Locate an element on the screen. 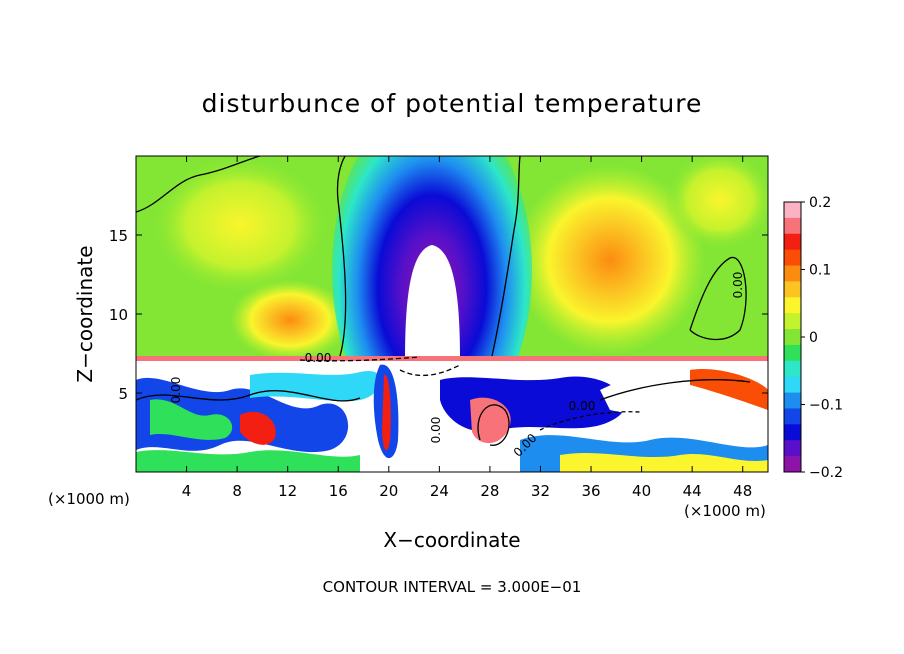 This screenshot has height=654, width=904. y-tick-label: 15 is located at coordinates (118, 236).